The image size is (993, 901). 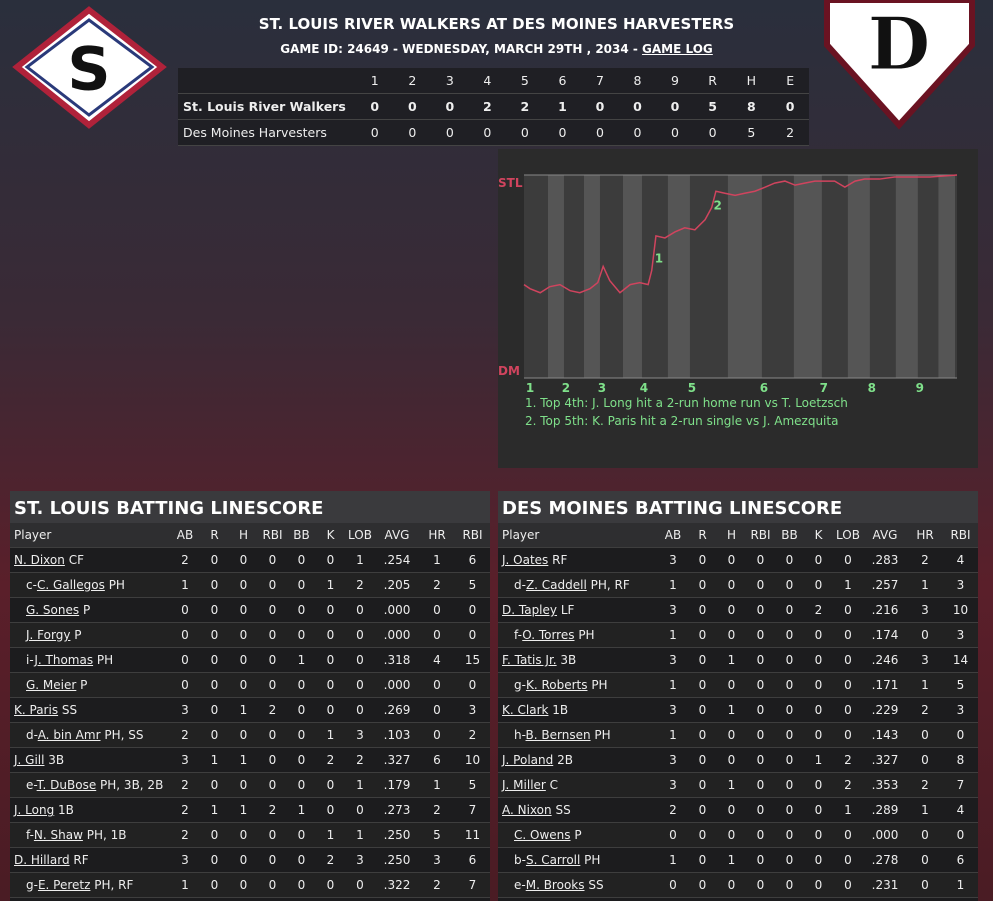 What do you see at coordinates (596, 885) in the screenshot?
I see `position: SS` at bounding box center [596, 885].